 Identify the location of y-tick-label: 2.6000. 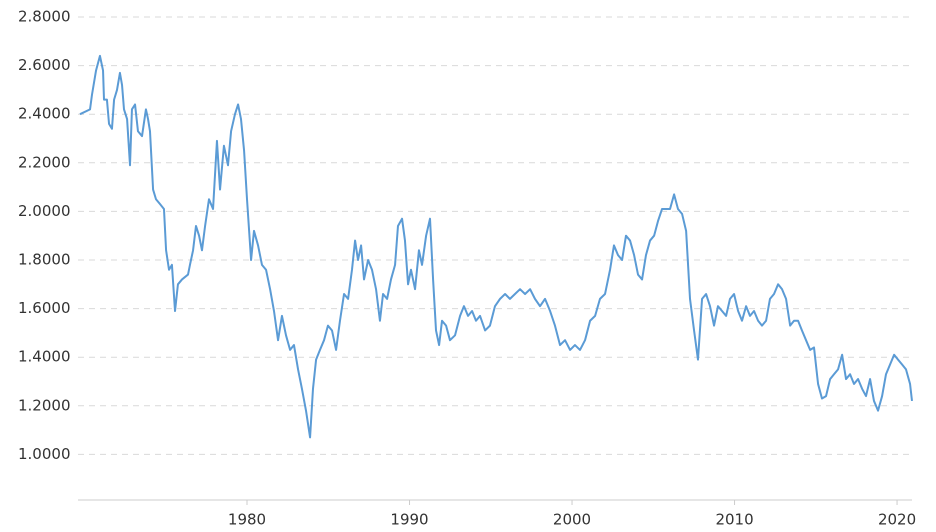
(44, 65).